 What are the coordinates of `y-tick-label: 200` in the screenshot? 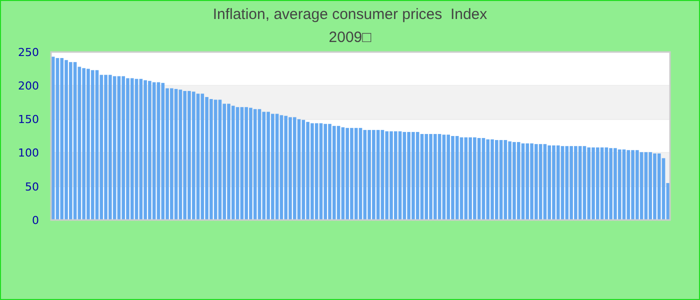 It's located at (28, 85).